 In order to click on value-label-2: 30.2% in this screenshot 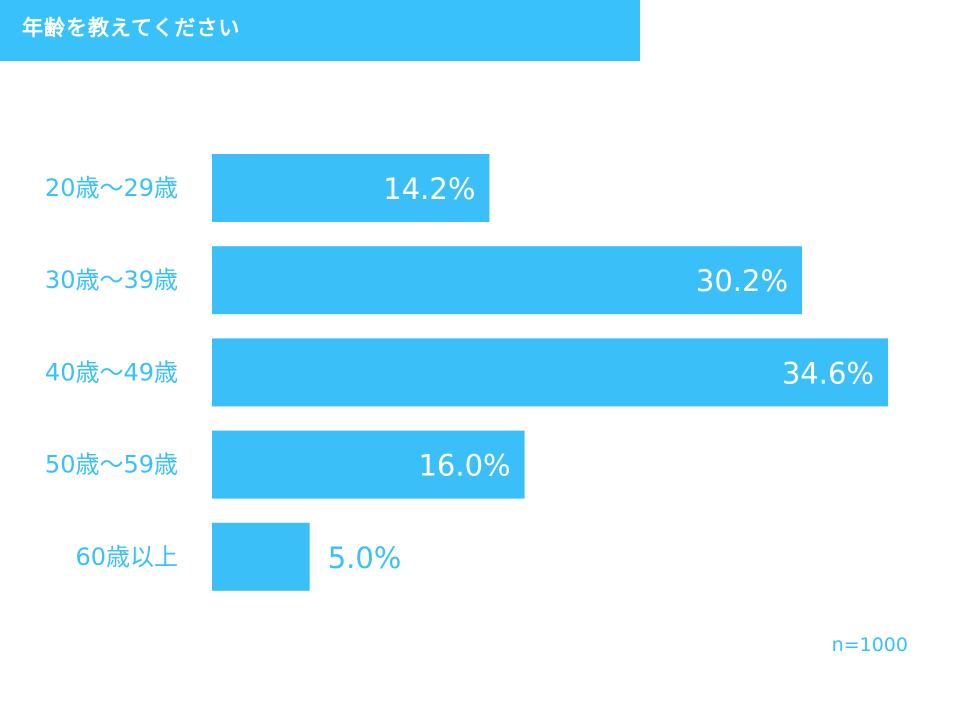, I will do `click(742, 281)`.